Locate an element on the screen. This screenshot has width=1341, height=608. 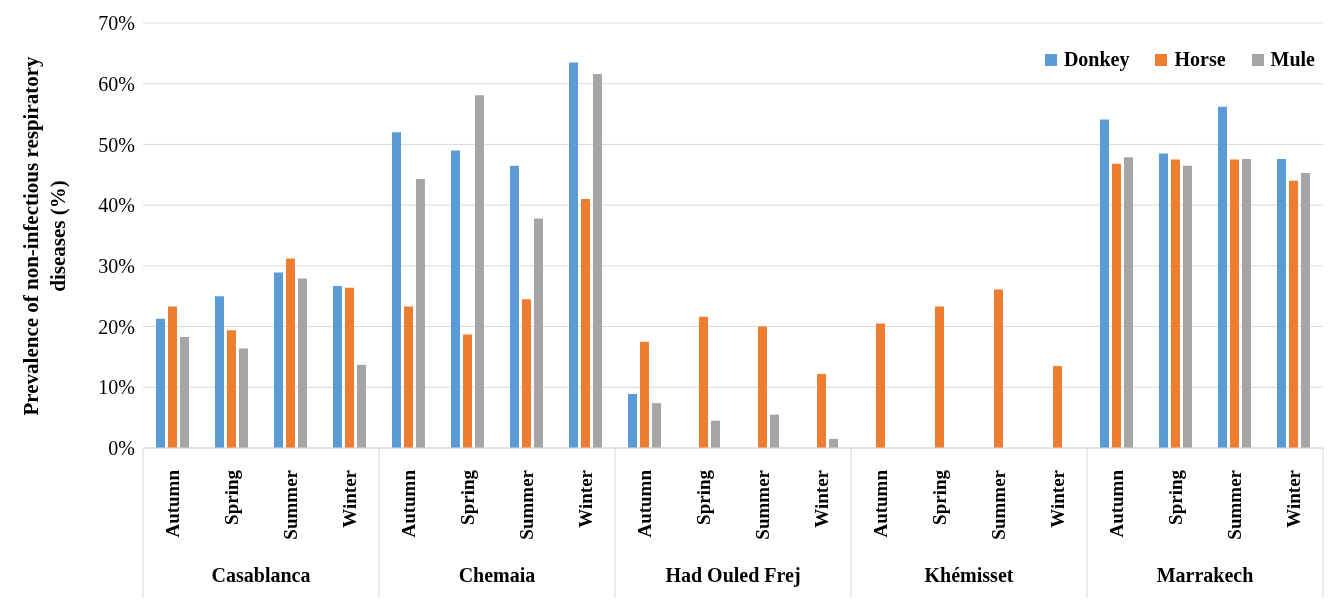
y-tick-label: 50% is located at coordinates (116, 144).